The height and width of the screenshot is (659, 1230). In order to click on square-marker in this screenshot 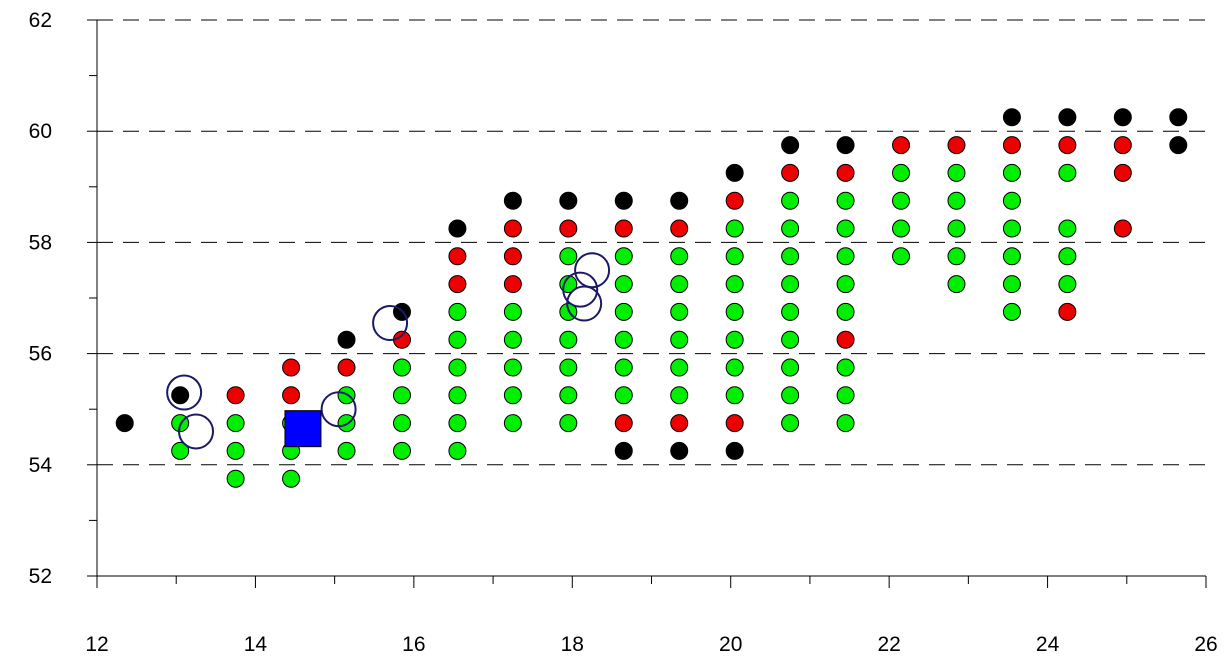, I will do `click(303, 429)`.